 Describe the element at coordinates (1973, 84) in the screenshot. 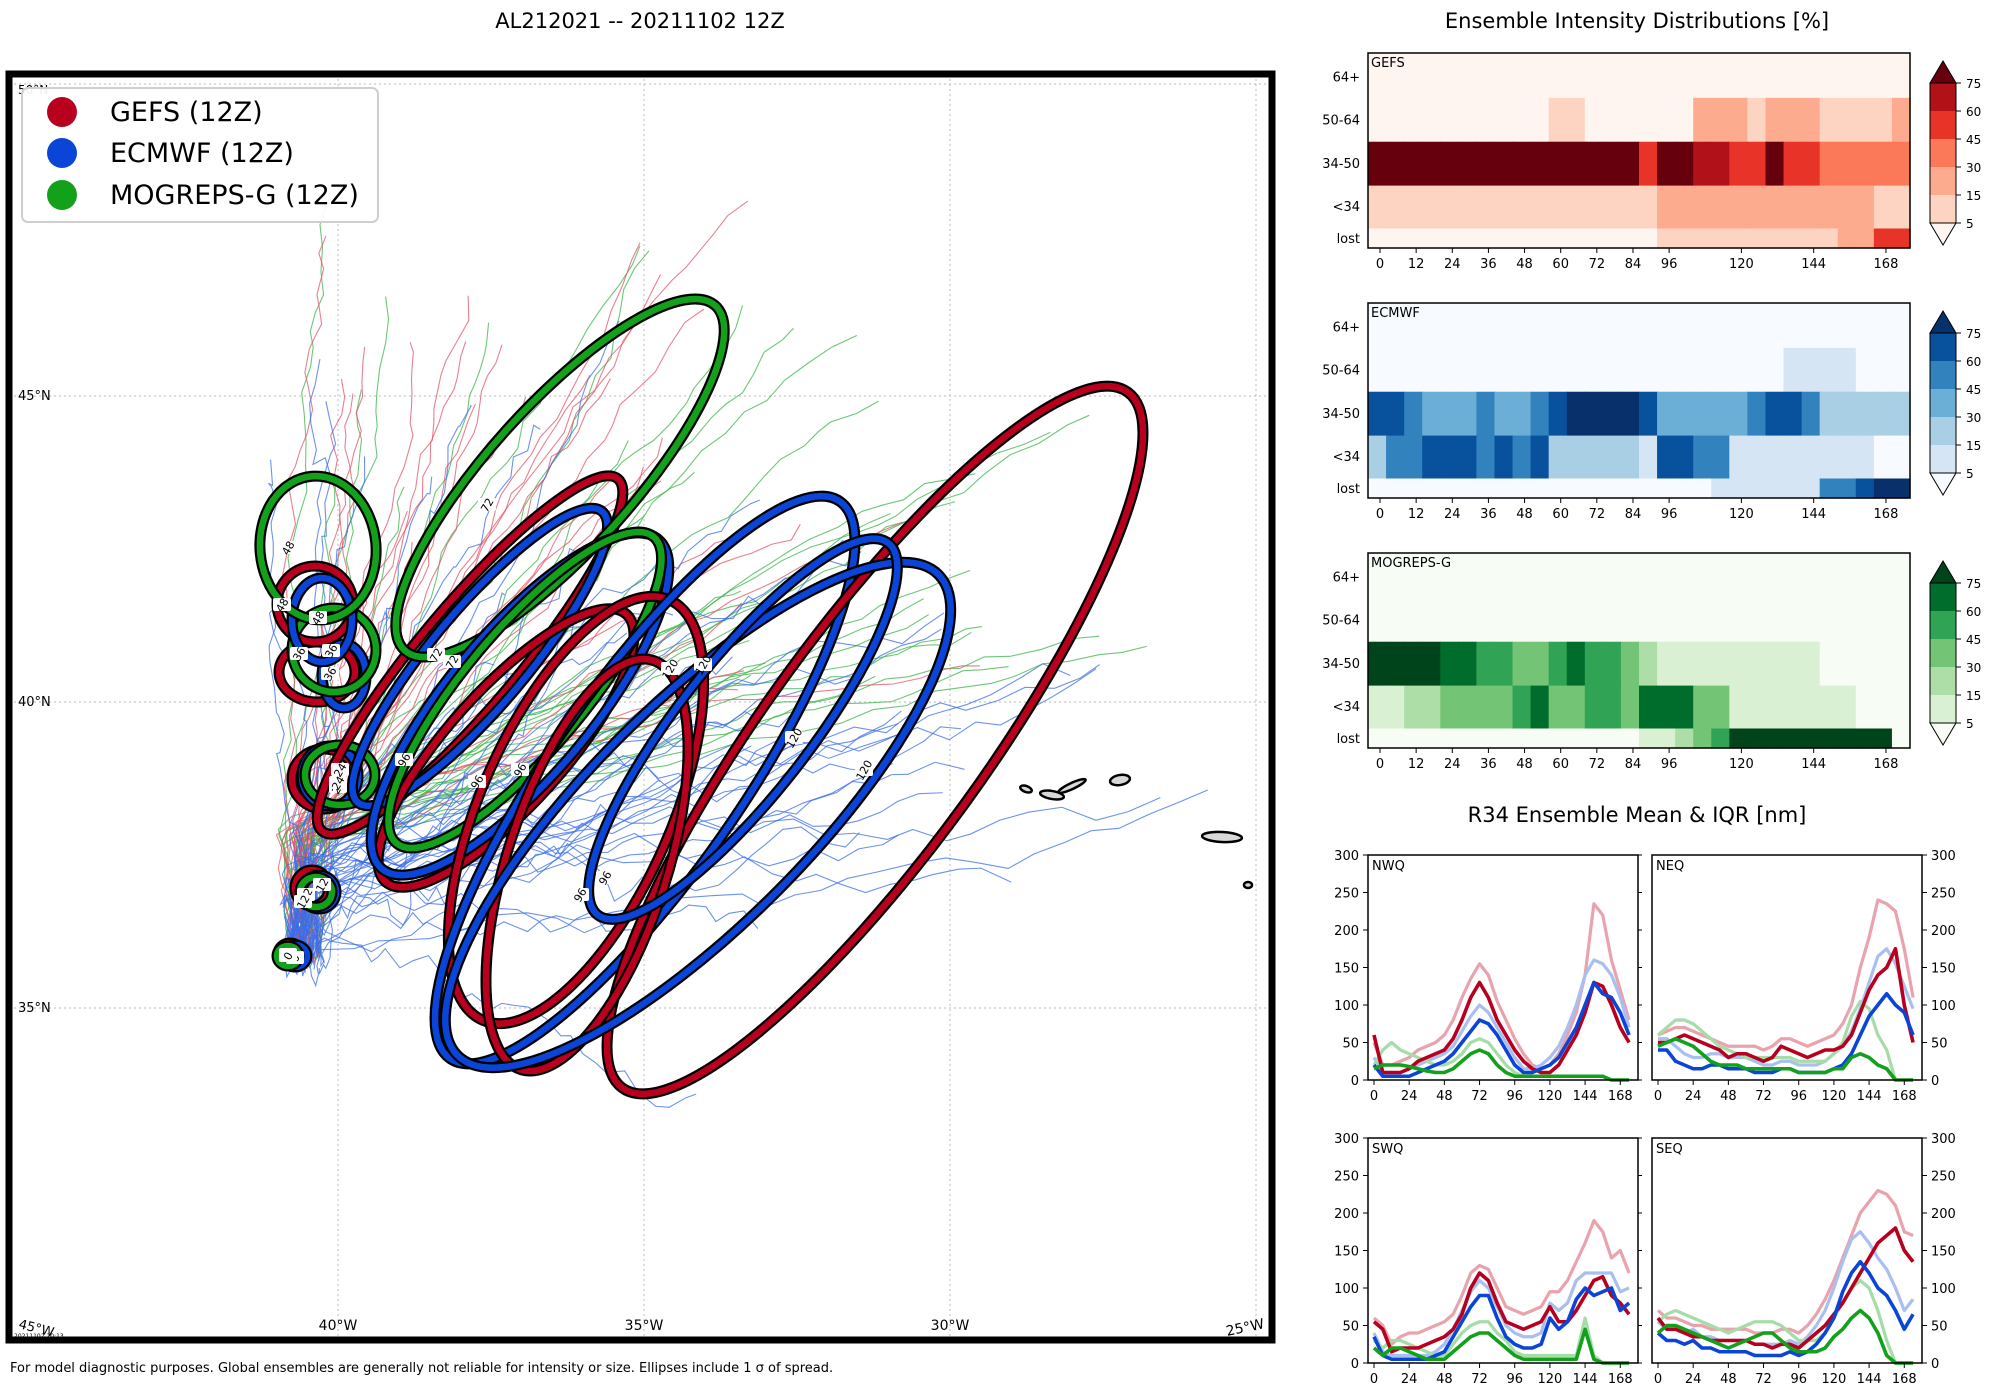

I see `colorbar-tick: 75` at that location.